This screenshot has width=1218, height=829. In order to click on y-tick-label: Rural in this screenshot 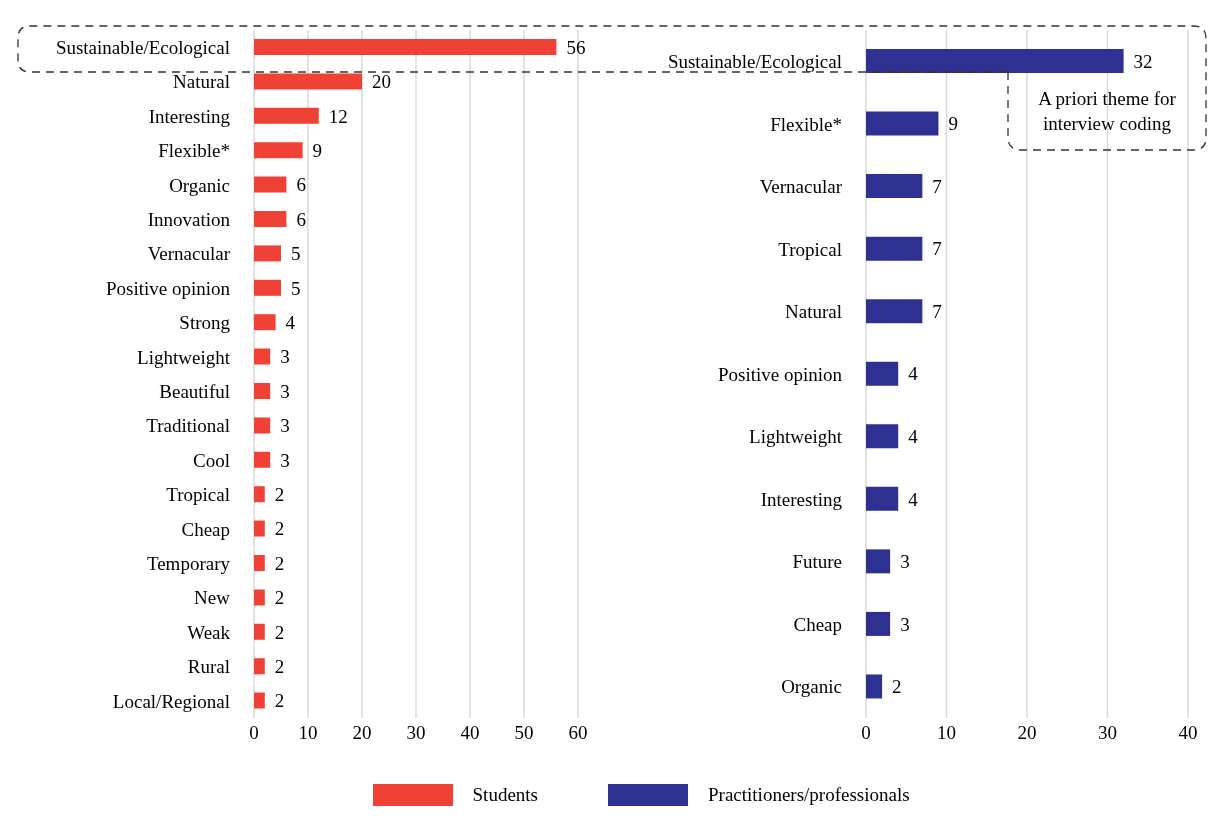, I will do `click(208, 667)`.